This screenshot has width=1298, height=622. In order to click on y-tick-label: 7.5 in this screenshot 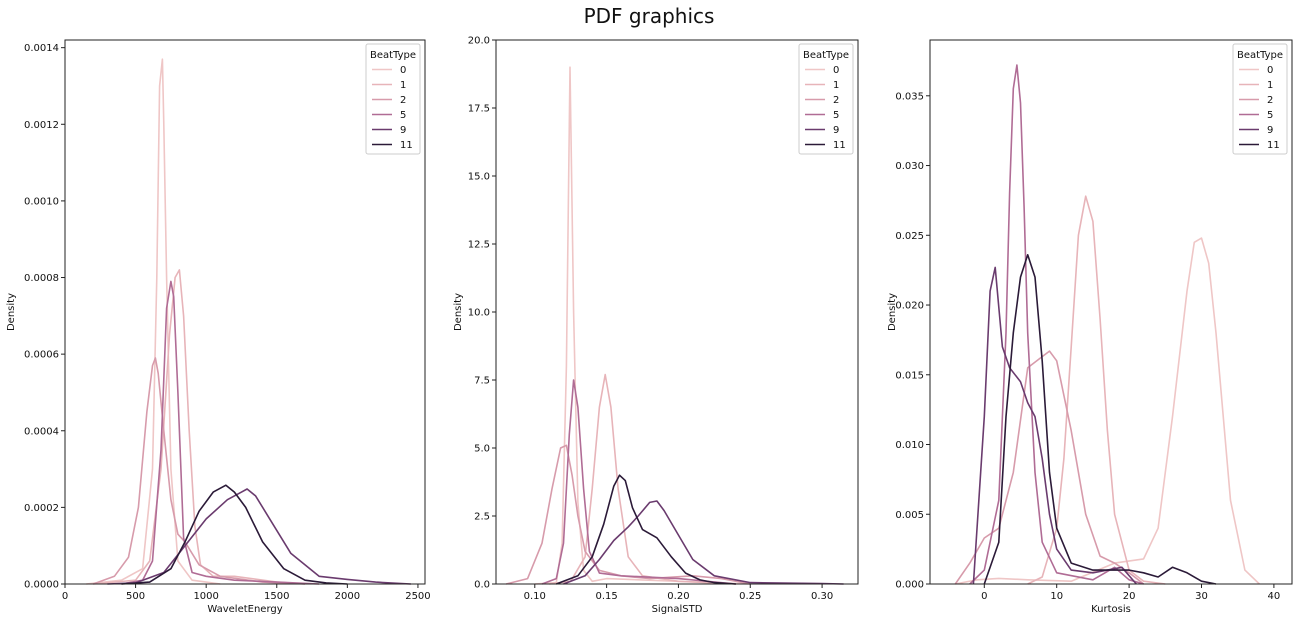, I will do `click(482, 381)`.